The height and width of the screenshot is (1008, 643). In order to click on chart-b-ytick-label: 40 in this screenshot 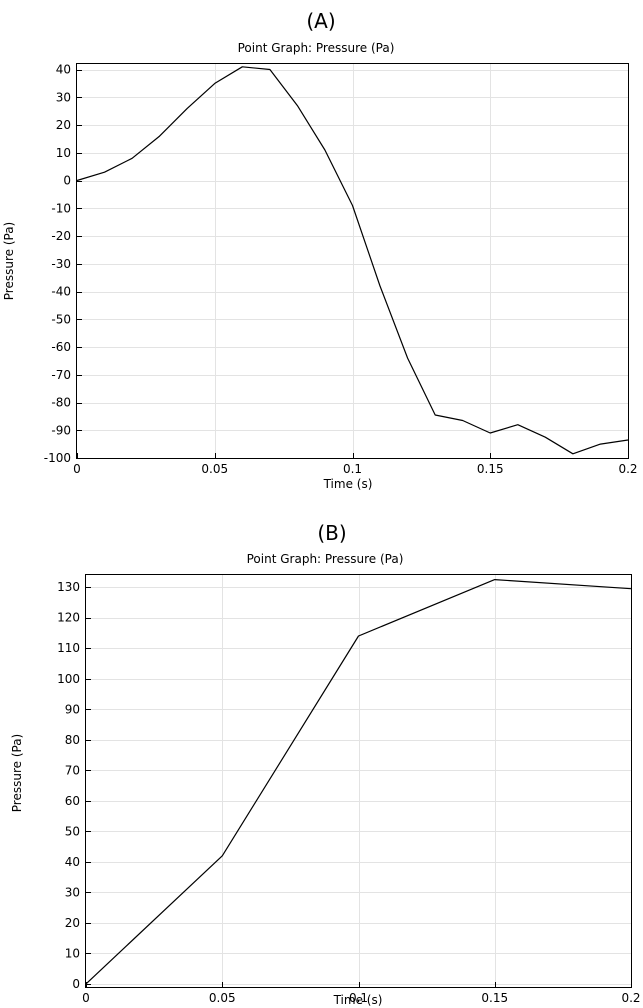, I will do `click(72, 862)`.